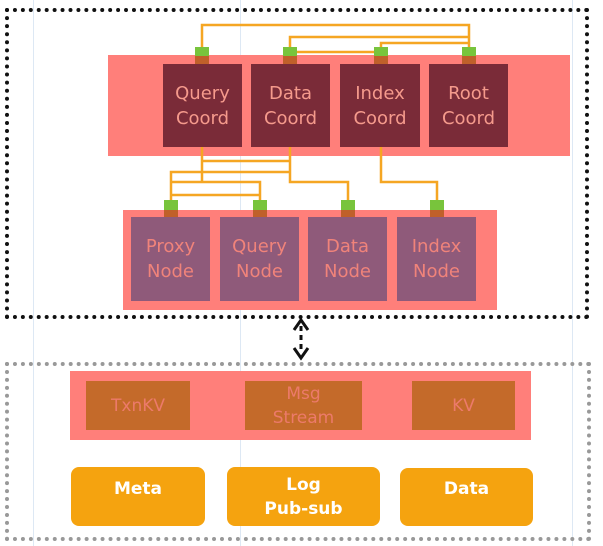  Describe the element at coordinates (436, 259) in the screenshot. I see `index-node: Index Node` at that location.